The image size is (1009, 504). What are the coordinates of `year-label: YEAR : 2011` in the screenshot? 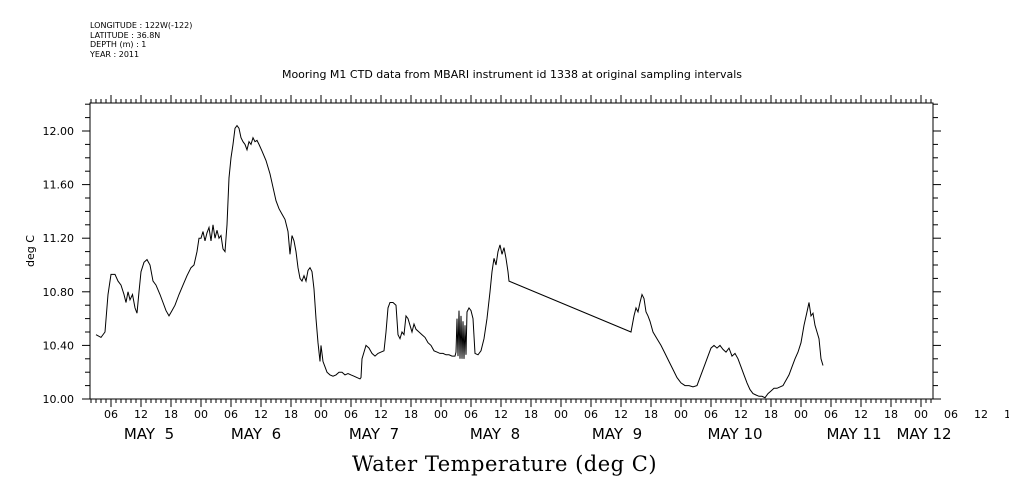 It's located at (115, 54).